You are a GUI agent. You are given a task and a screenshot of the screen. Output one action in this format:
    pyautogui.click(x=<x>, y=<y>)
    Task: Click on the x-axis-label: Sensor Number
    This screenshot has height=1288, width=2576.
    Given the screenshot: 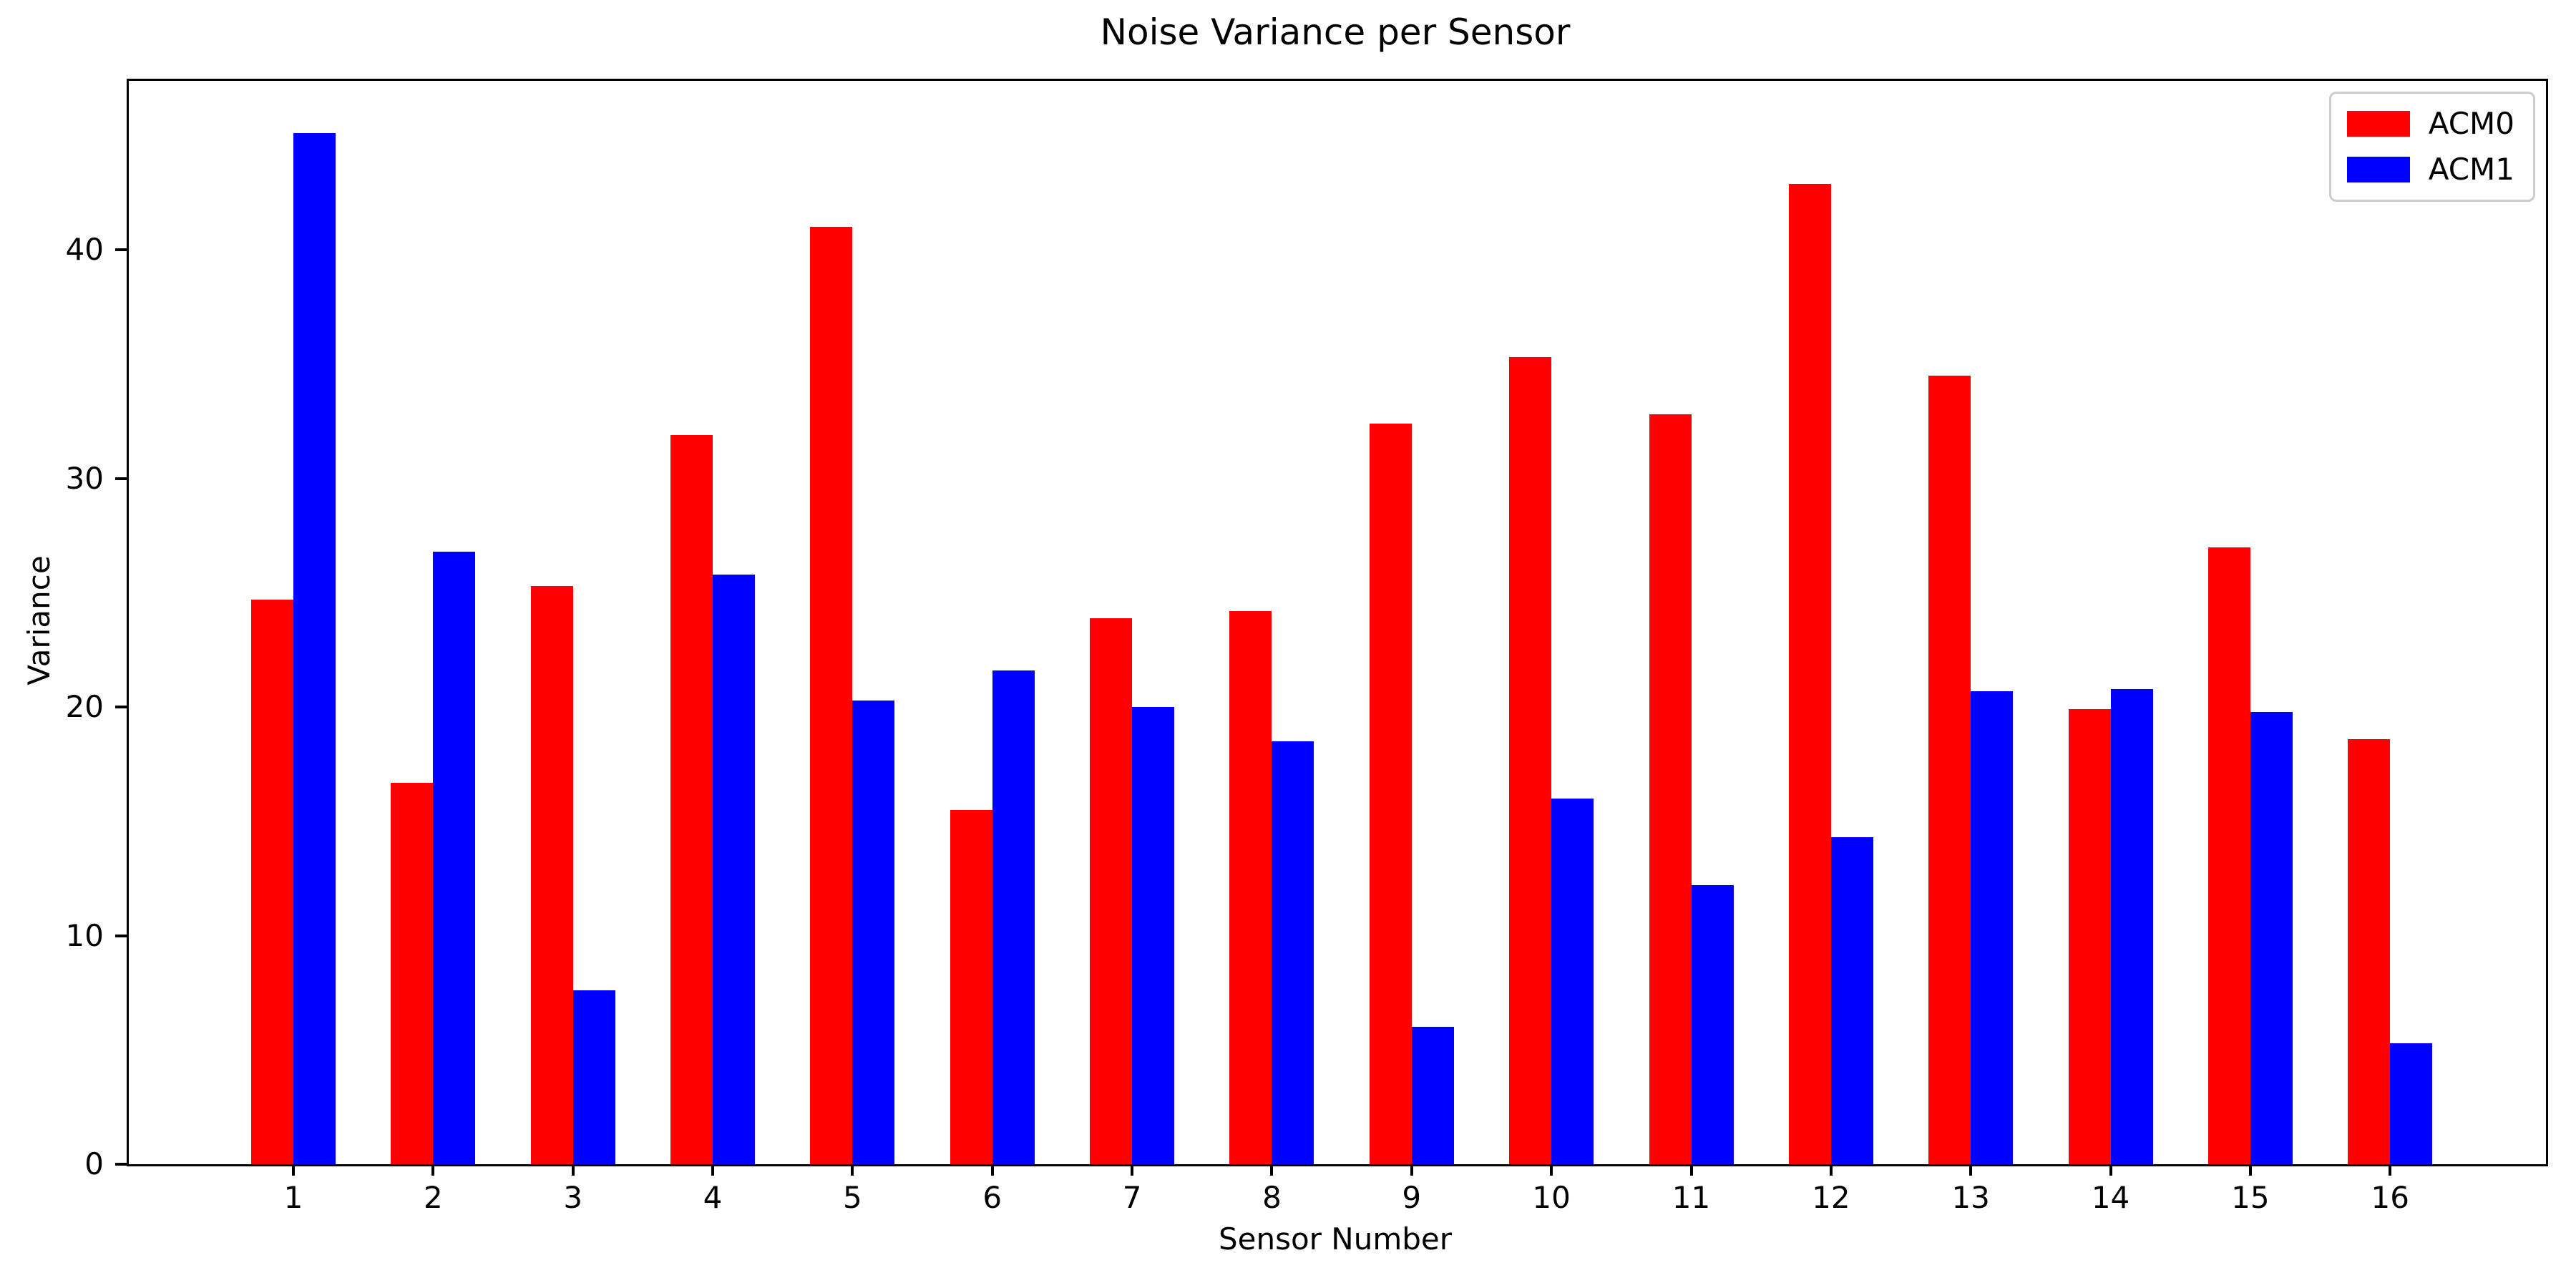 What is the action you would take?
    pyautogui.click(x=1335, y=1239)
    